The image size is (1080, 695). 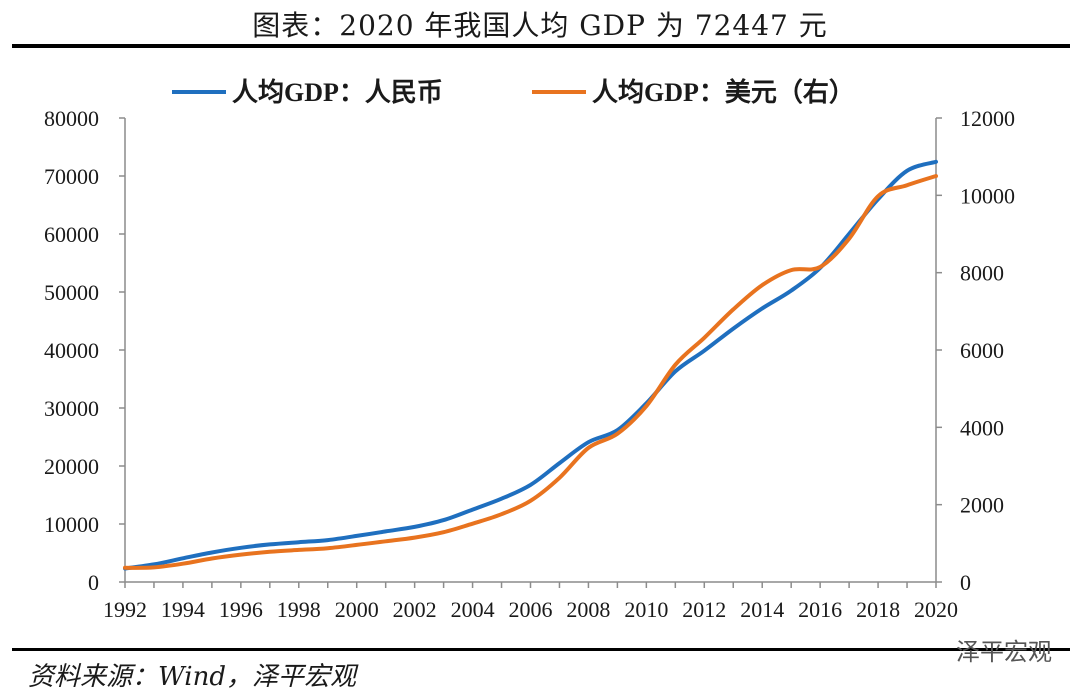 I want to click on left-tick-label: 80000, so click(x=71, y=118).